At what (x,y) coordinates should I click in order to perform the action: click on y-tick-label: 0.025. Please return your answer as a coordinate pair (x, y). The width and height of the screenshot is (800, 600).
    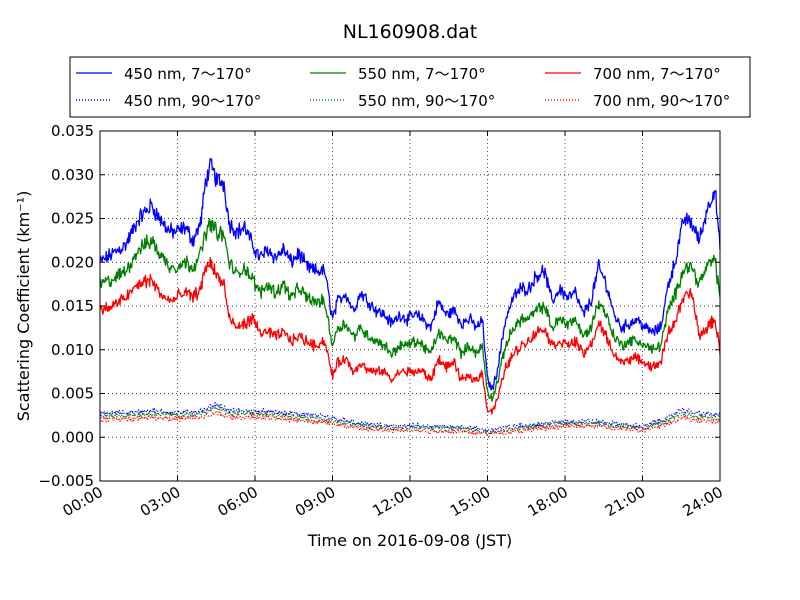
    Looking at the image, I should click on (72, 219).